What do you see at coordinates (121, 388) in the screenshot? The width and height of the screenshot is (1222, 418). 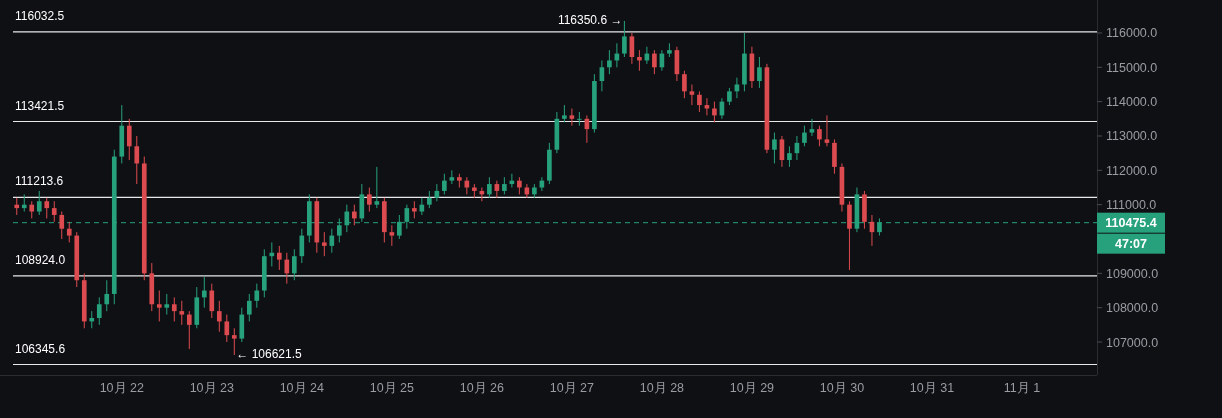 I see `x-tick-label: 10月 22` at bounding box center [121, 388].